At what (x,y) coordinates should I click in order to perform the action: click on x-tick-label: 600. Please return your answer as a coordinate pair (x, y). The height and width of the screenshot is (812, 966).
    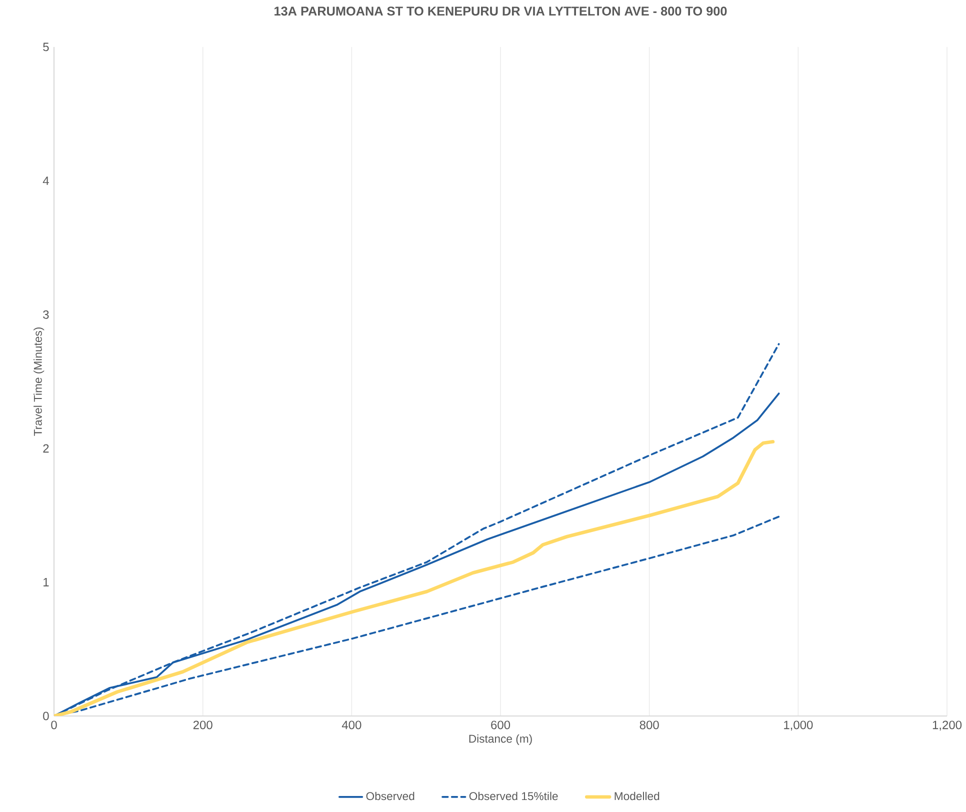
    Looking at the image, I should click on (500, 725).